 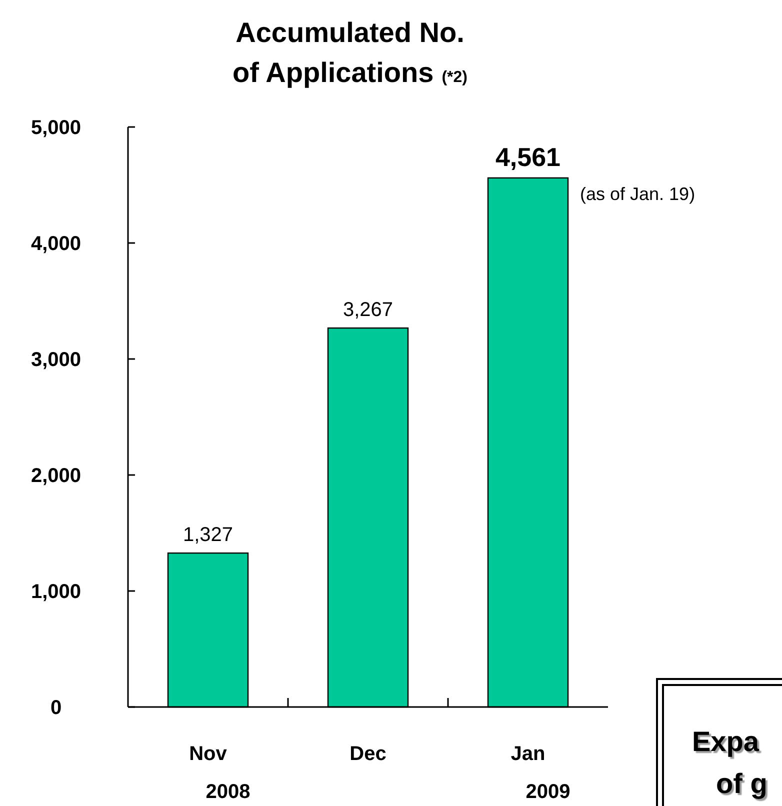 What do you see at coordinates (219, 773) in the screenshot?
I see `x-tick-label: Nov 2008` at bounding box center [219, 773].